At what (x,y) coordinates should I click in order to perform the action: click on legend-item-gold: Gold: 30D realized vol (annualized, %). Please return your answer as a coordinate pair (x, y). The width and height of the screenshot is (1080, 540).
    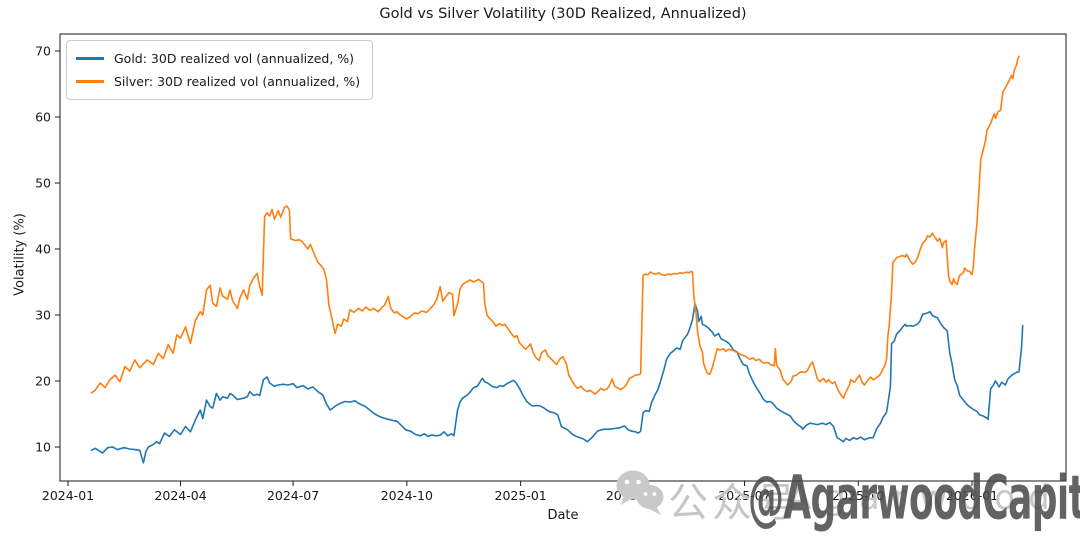
    Looking at the image, I should click on (218, 58).